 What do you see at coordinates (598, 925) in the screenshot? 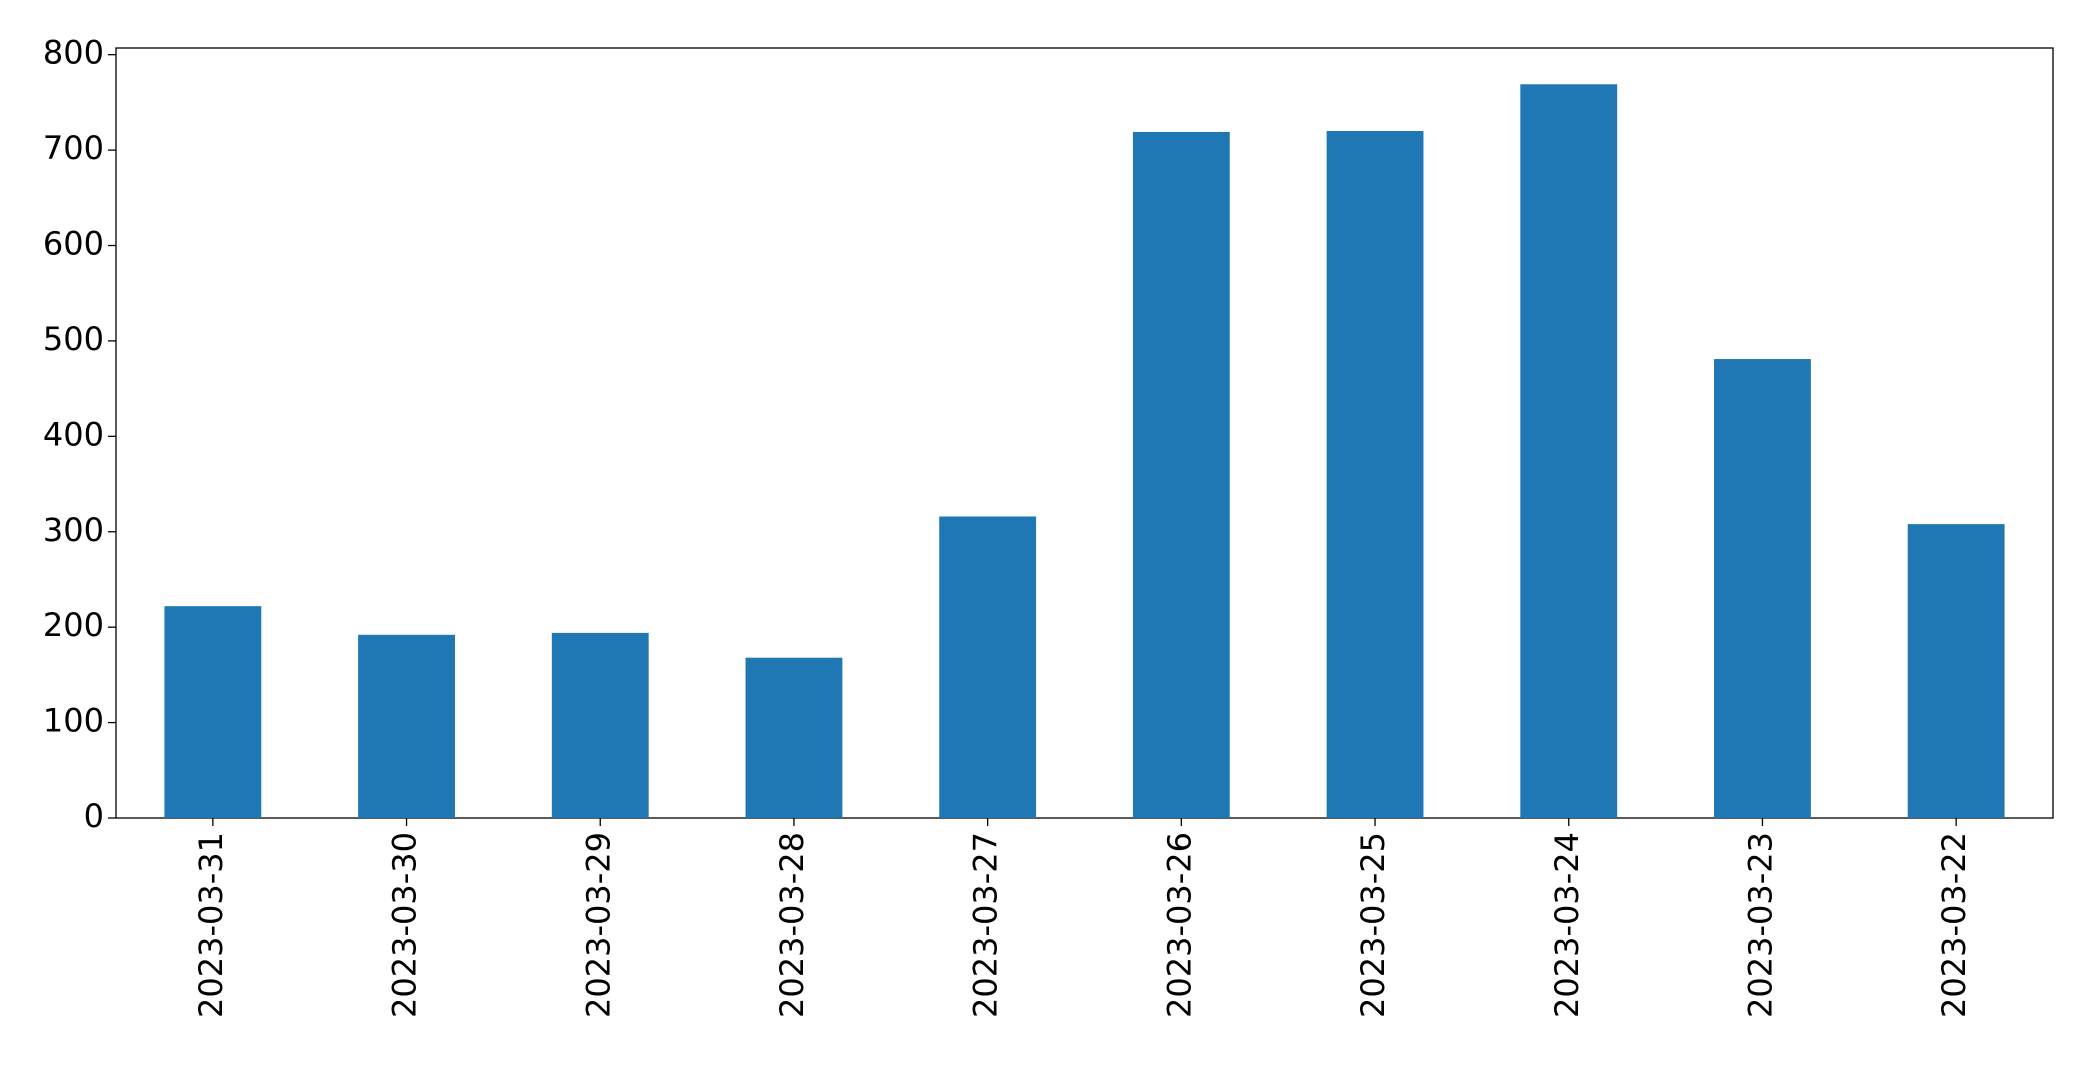
I see `x-tick-label: 2023-03-29` at bounding box center [598, 925].